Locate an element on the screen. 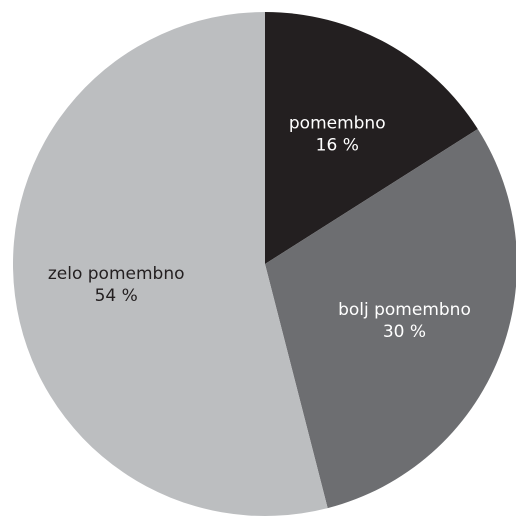 Image resolution: width=516 pixels, height=517 pixels. slice-label-2: zelo pomembno is located at coordinates (116, 274).